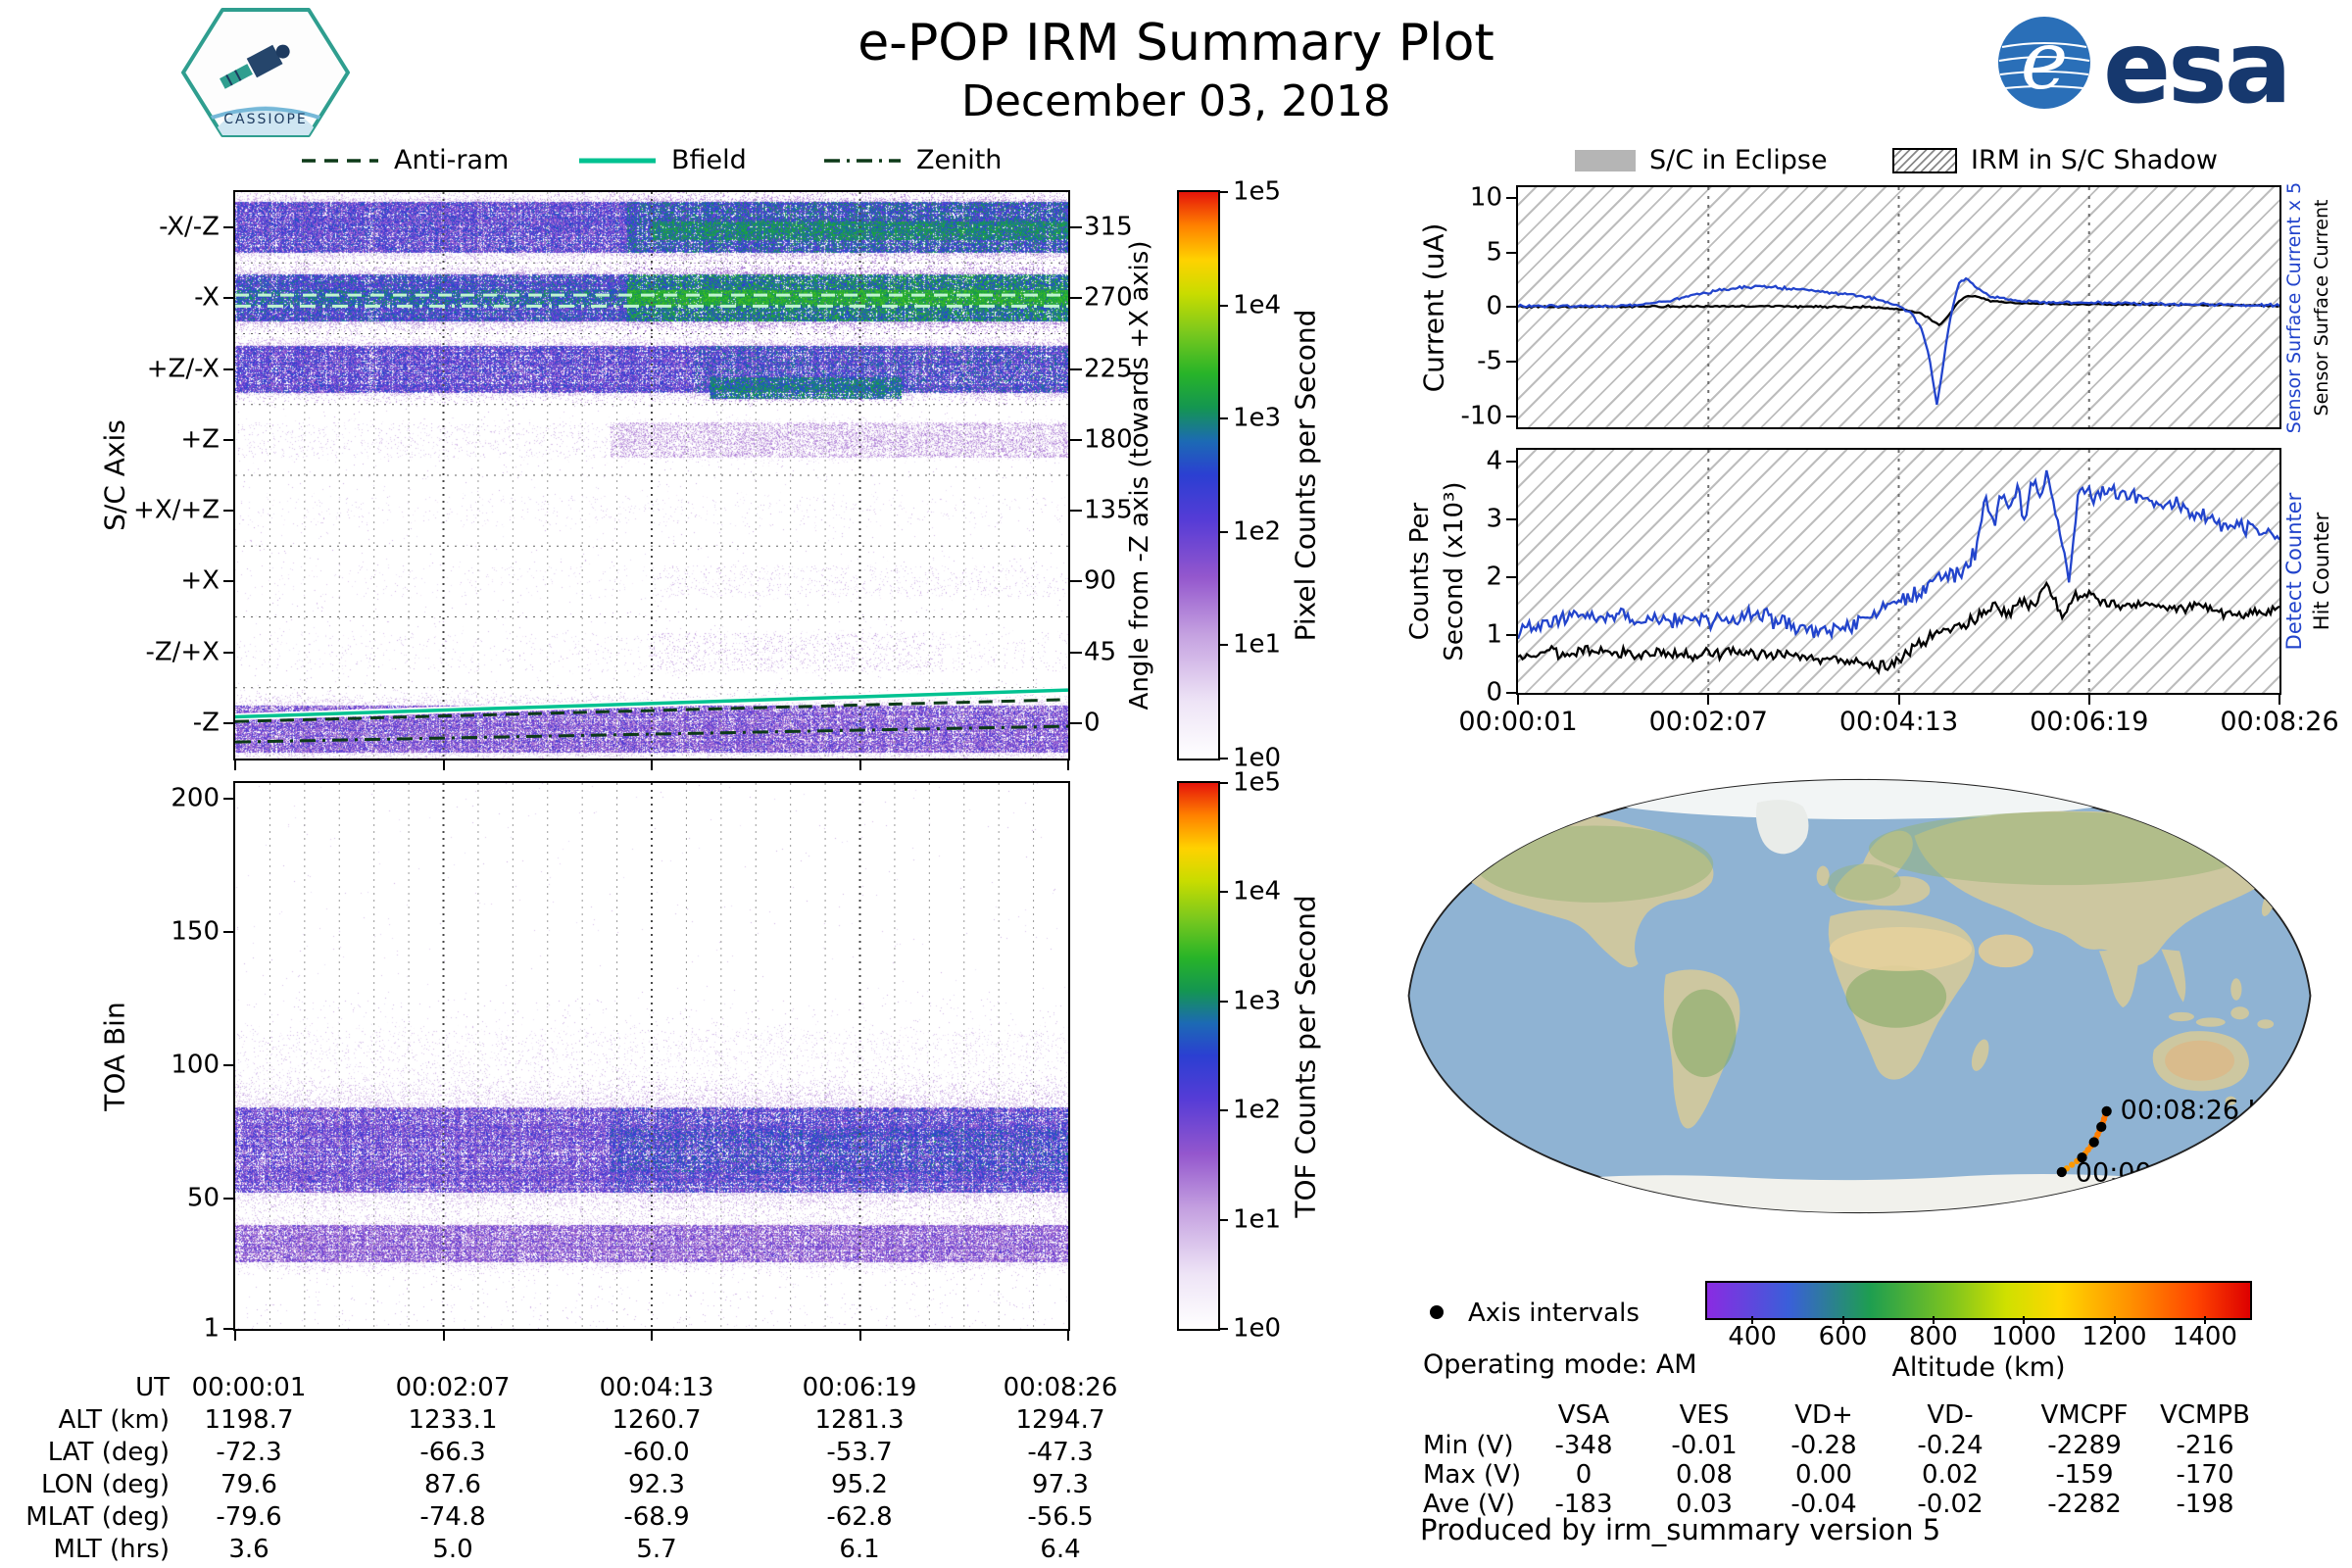 The height and width of the screenshot is (1568, 2352). Describe the element at coordinates (656, 1387) in the screenshot. I see `ephemeris-cell: 00:04:13` at that location.